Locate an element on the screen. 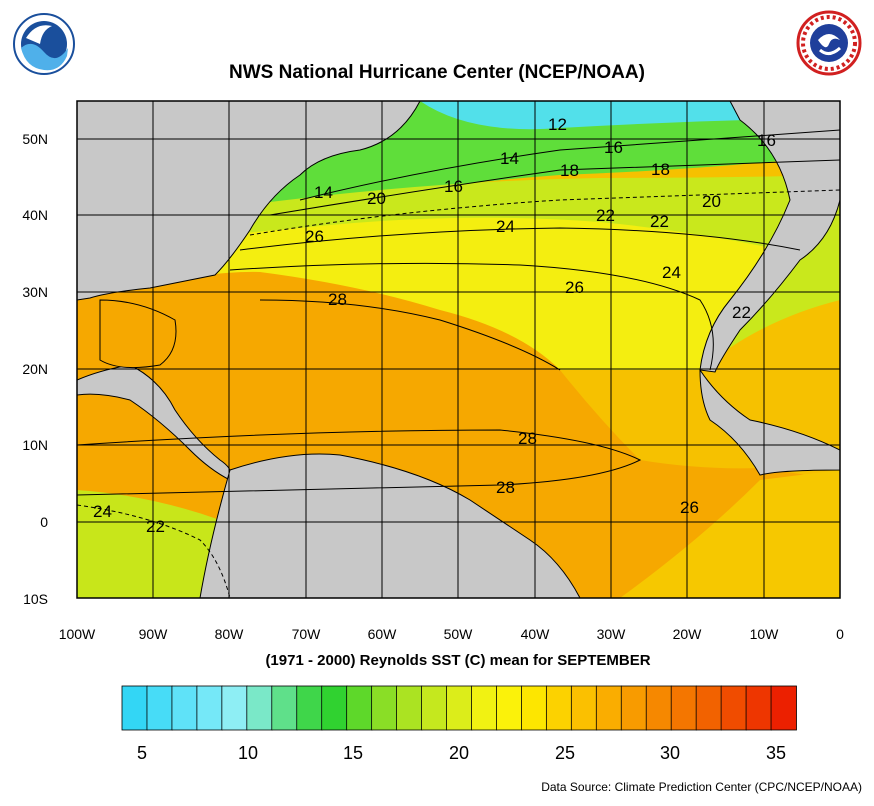 The height and width of the screenshot is (806, 874). sst-band-east is located at coordinates (730, 534).